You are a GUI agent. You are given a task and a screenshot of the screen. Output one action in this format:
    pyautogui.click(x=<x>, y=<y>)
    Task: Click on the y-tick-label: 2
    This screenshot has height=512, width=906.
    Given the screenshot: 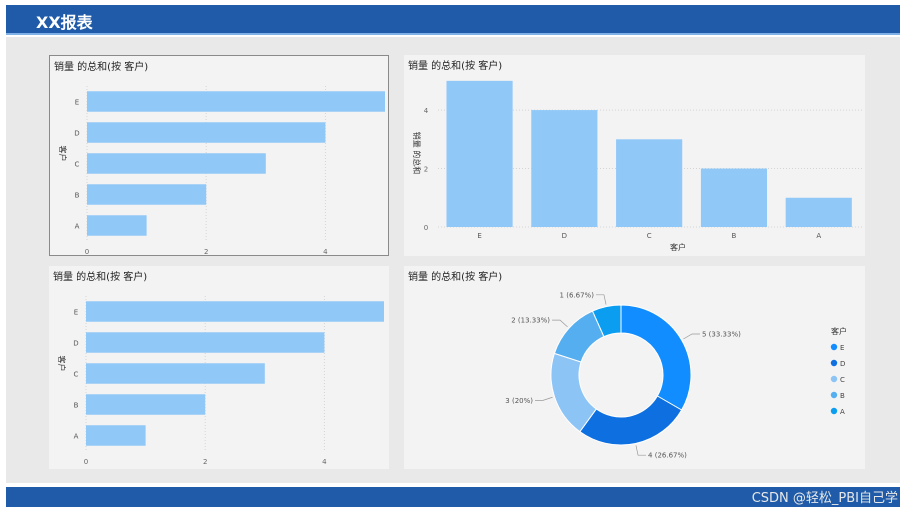 What is the action you would take?
    pyautogui.click(x=426, y=170)
    